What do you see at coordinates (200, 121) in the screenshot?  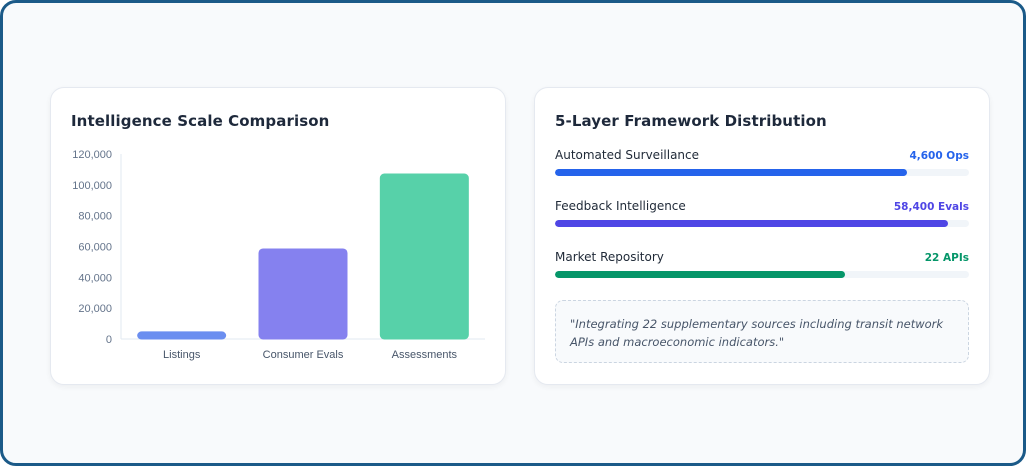 I see `scale-comparison-title: Intelligence Scale Comparison` at bounding box center [200, 121].